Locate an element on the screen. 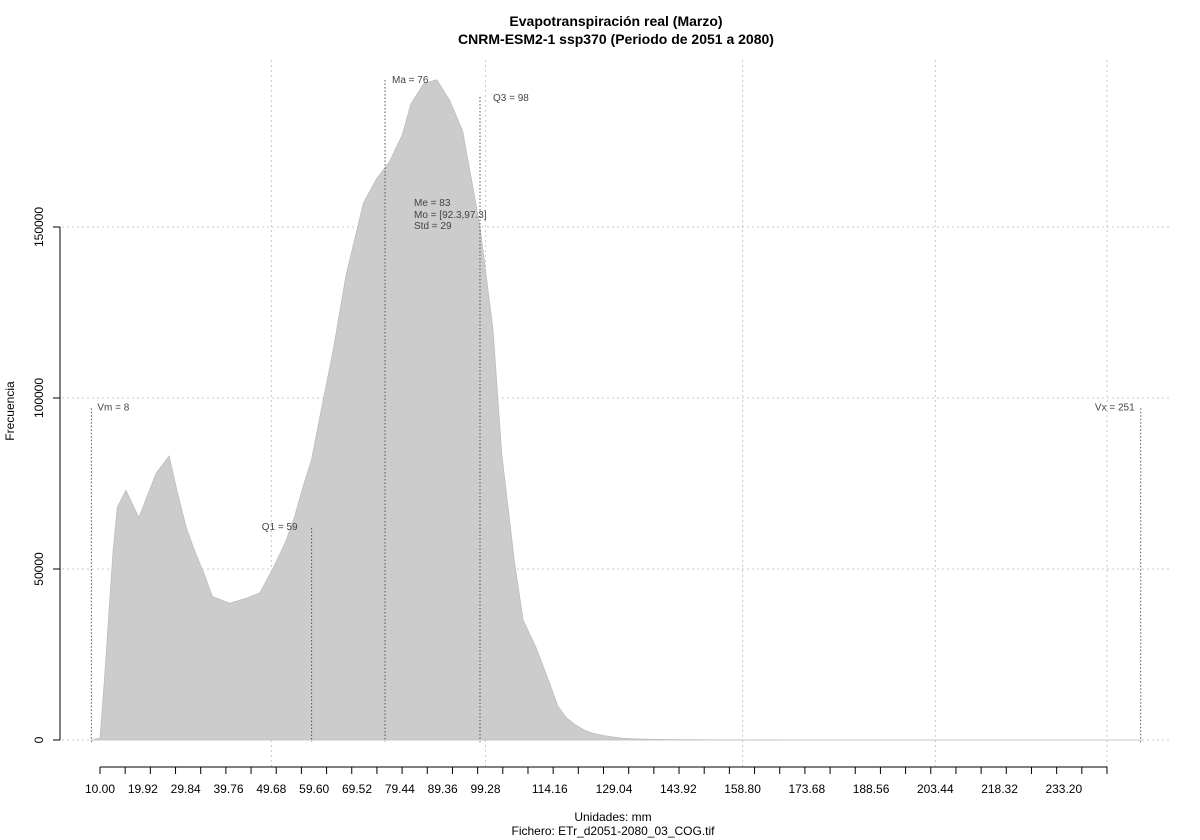 The image size is (1200, 840). annotation-vx: Vx = 251 is located at coordinates (1115, 407).